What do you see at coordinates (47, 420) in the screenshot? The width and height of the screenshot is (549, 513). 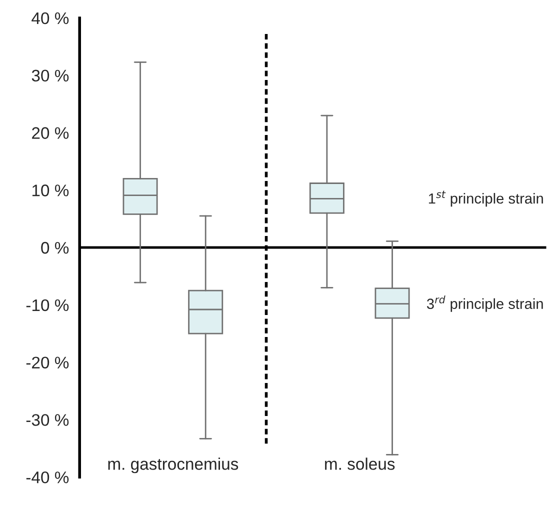 I see `y-tick-label: -30 %` at bounding box center [47, 420].